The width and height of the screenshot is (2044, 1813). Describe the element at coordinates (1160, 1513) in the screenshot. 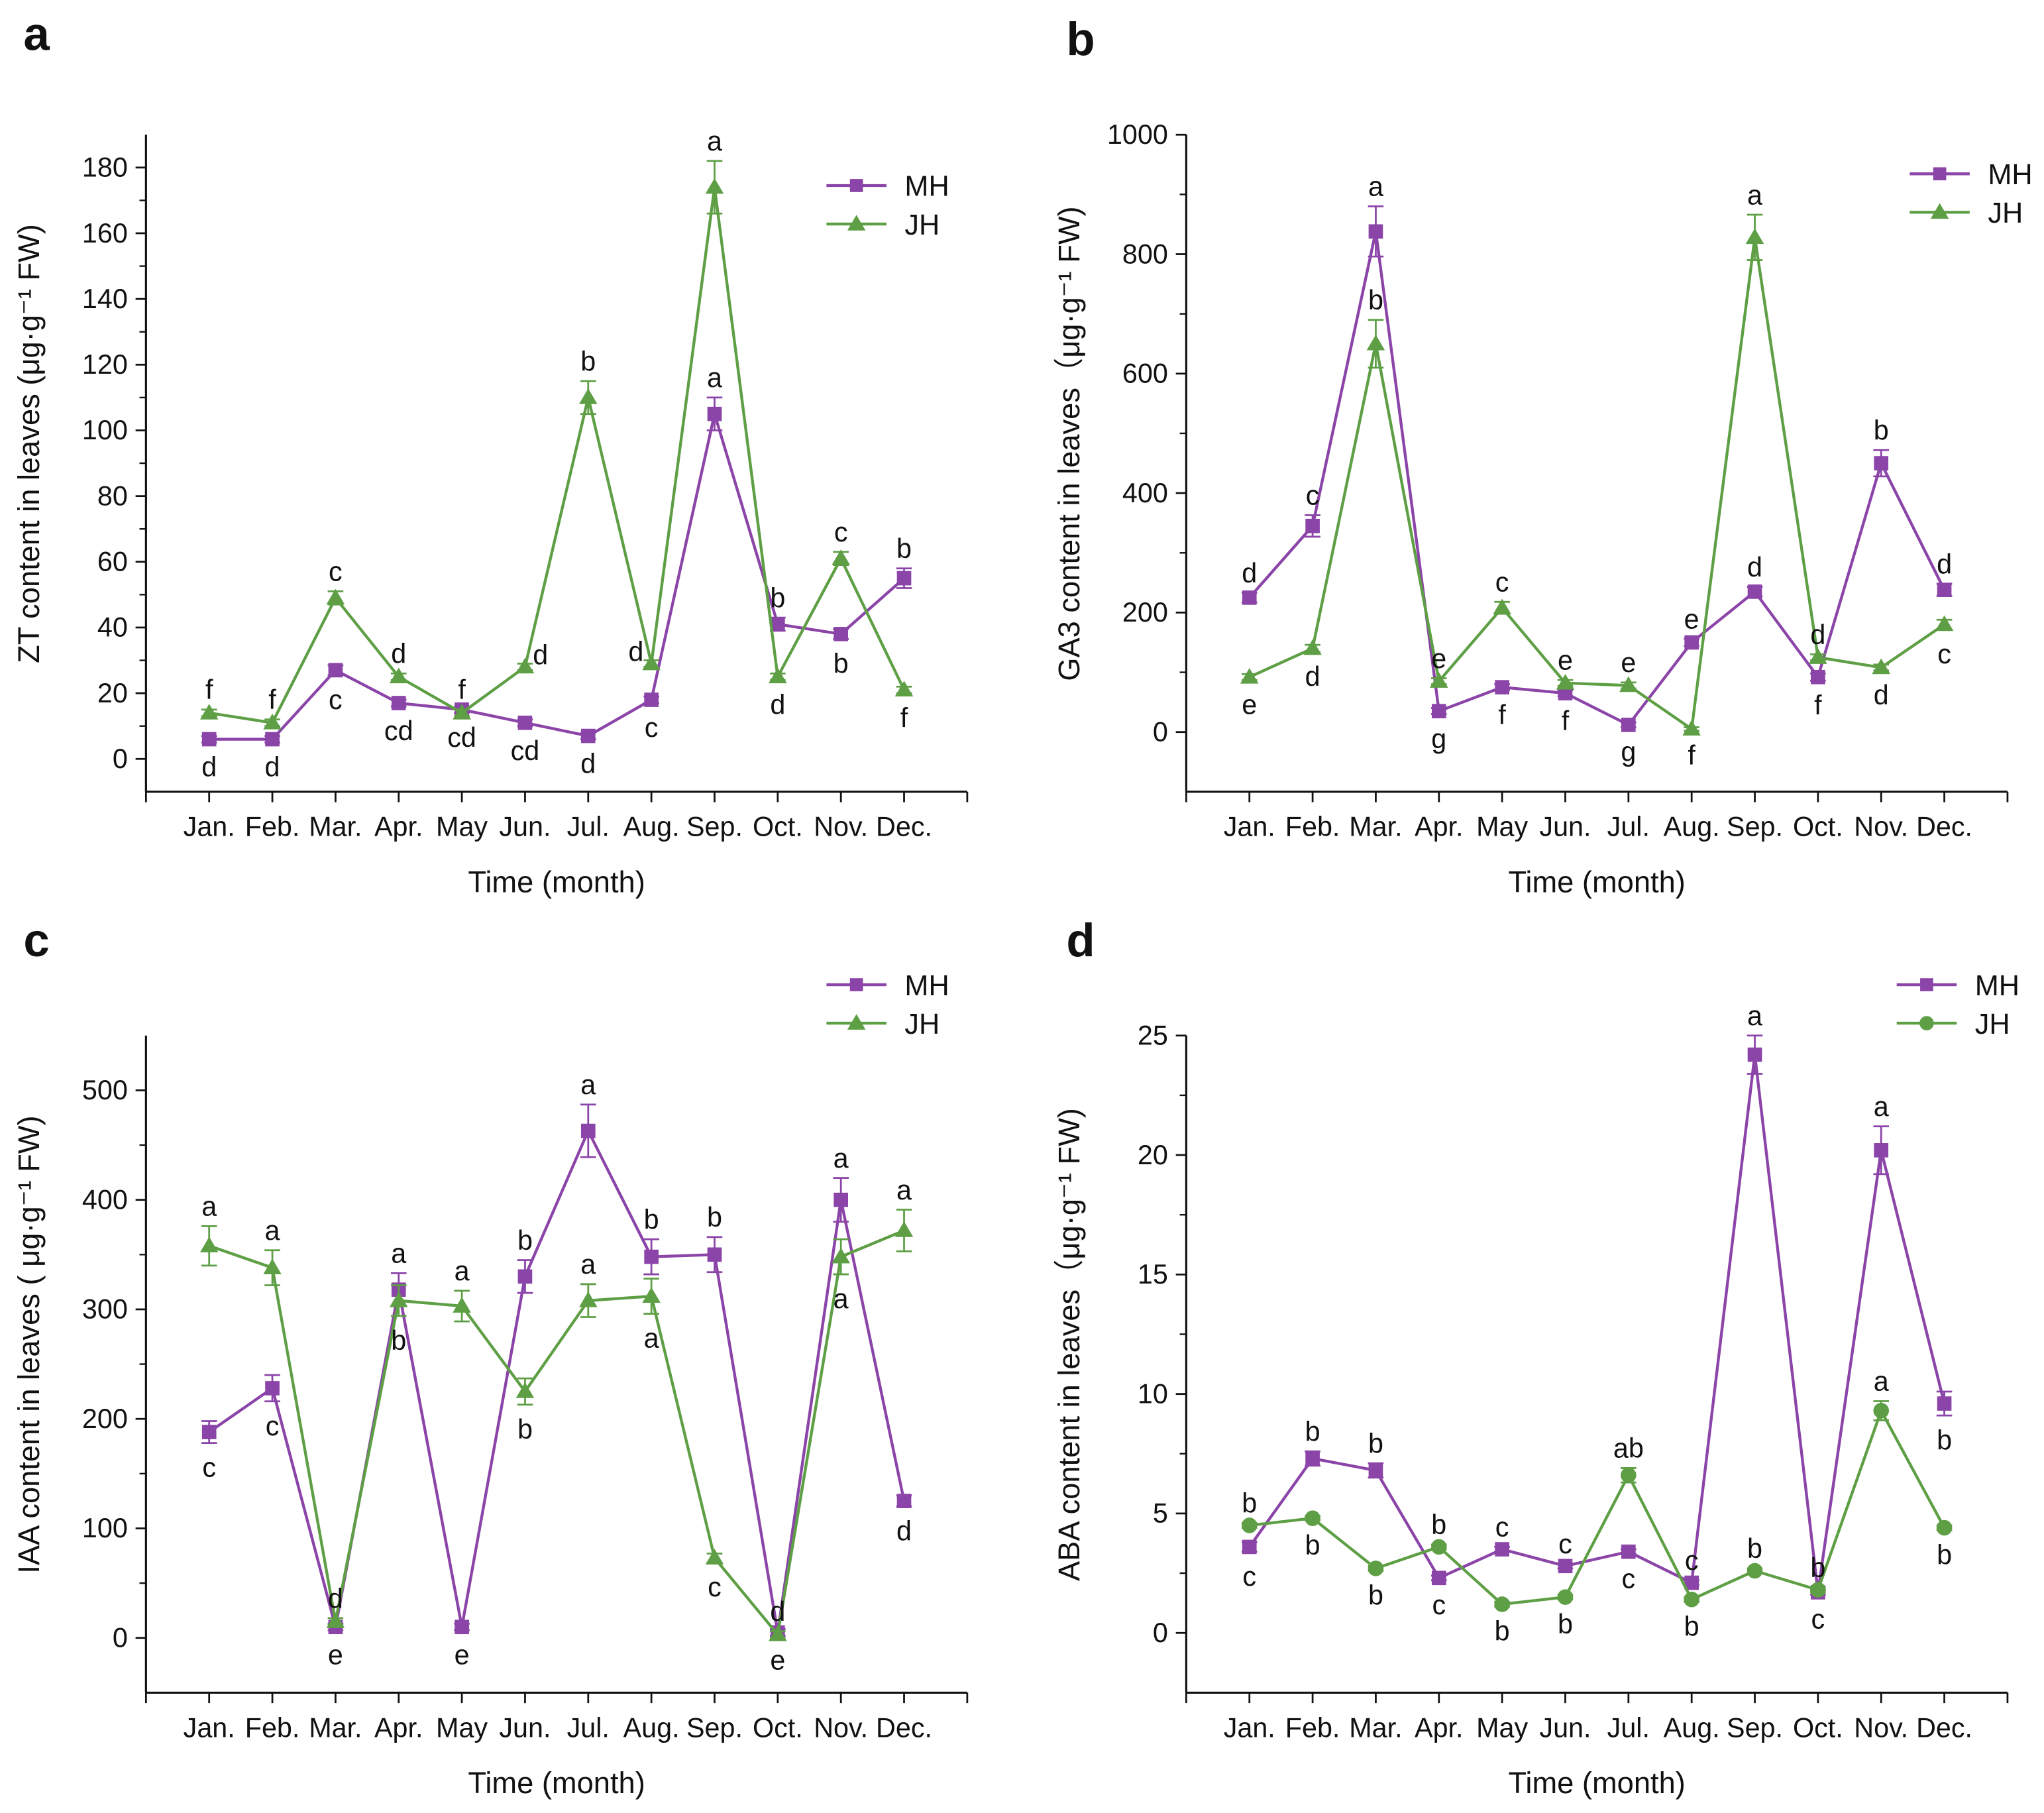

I see `y-tick-label: 5` at that location.